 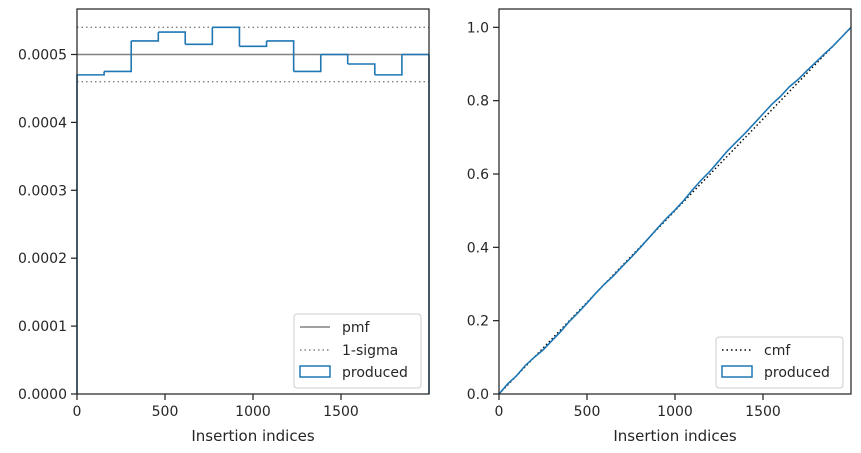 I want to click on right-legend-box, so click(x=779, y=362).